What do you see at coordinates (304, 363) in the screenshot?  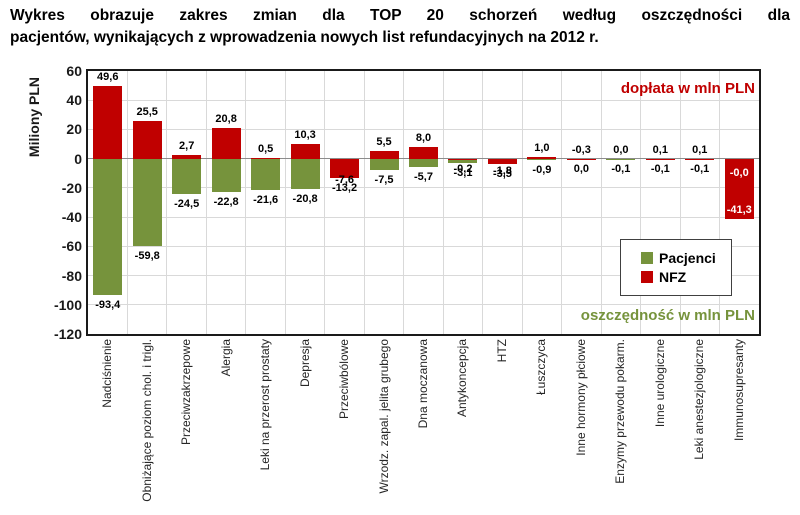 I see `x-category-label: Depresja` at bounding box center [304, 363].